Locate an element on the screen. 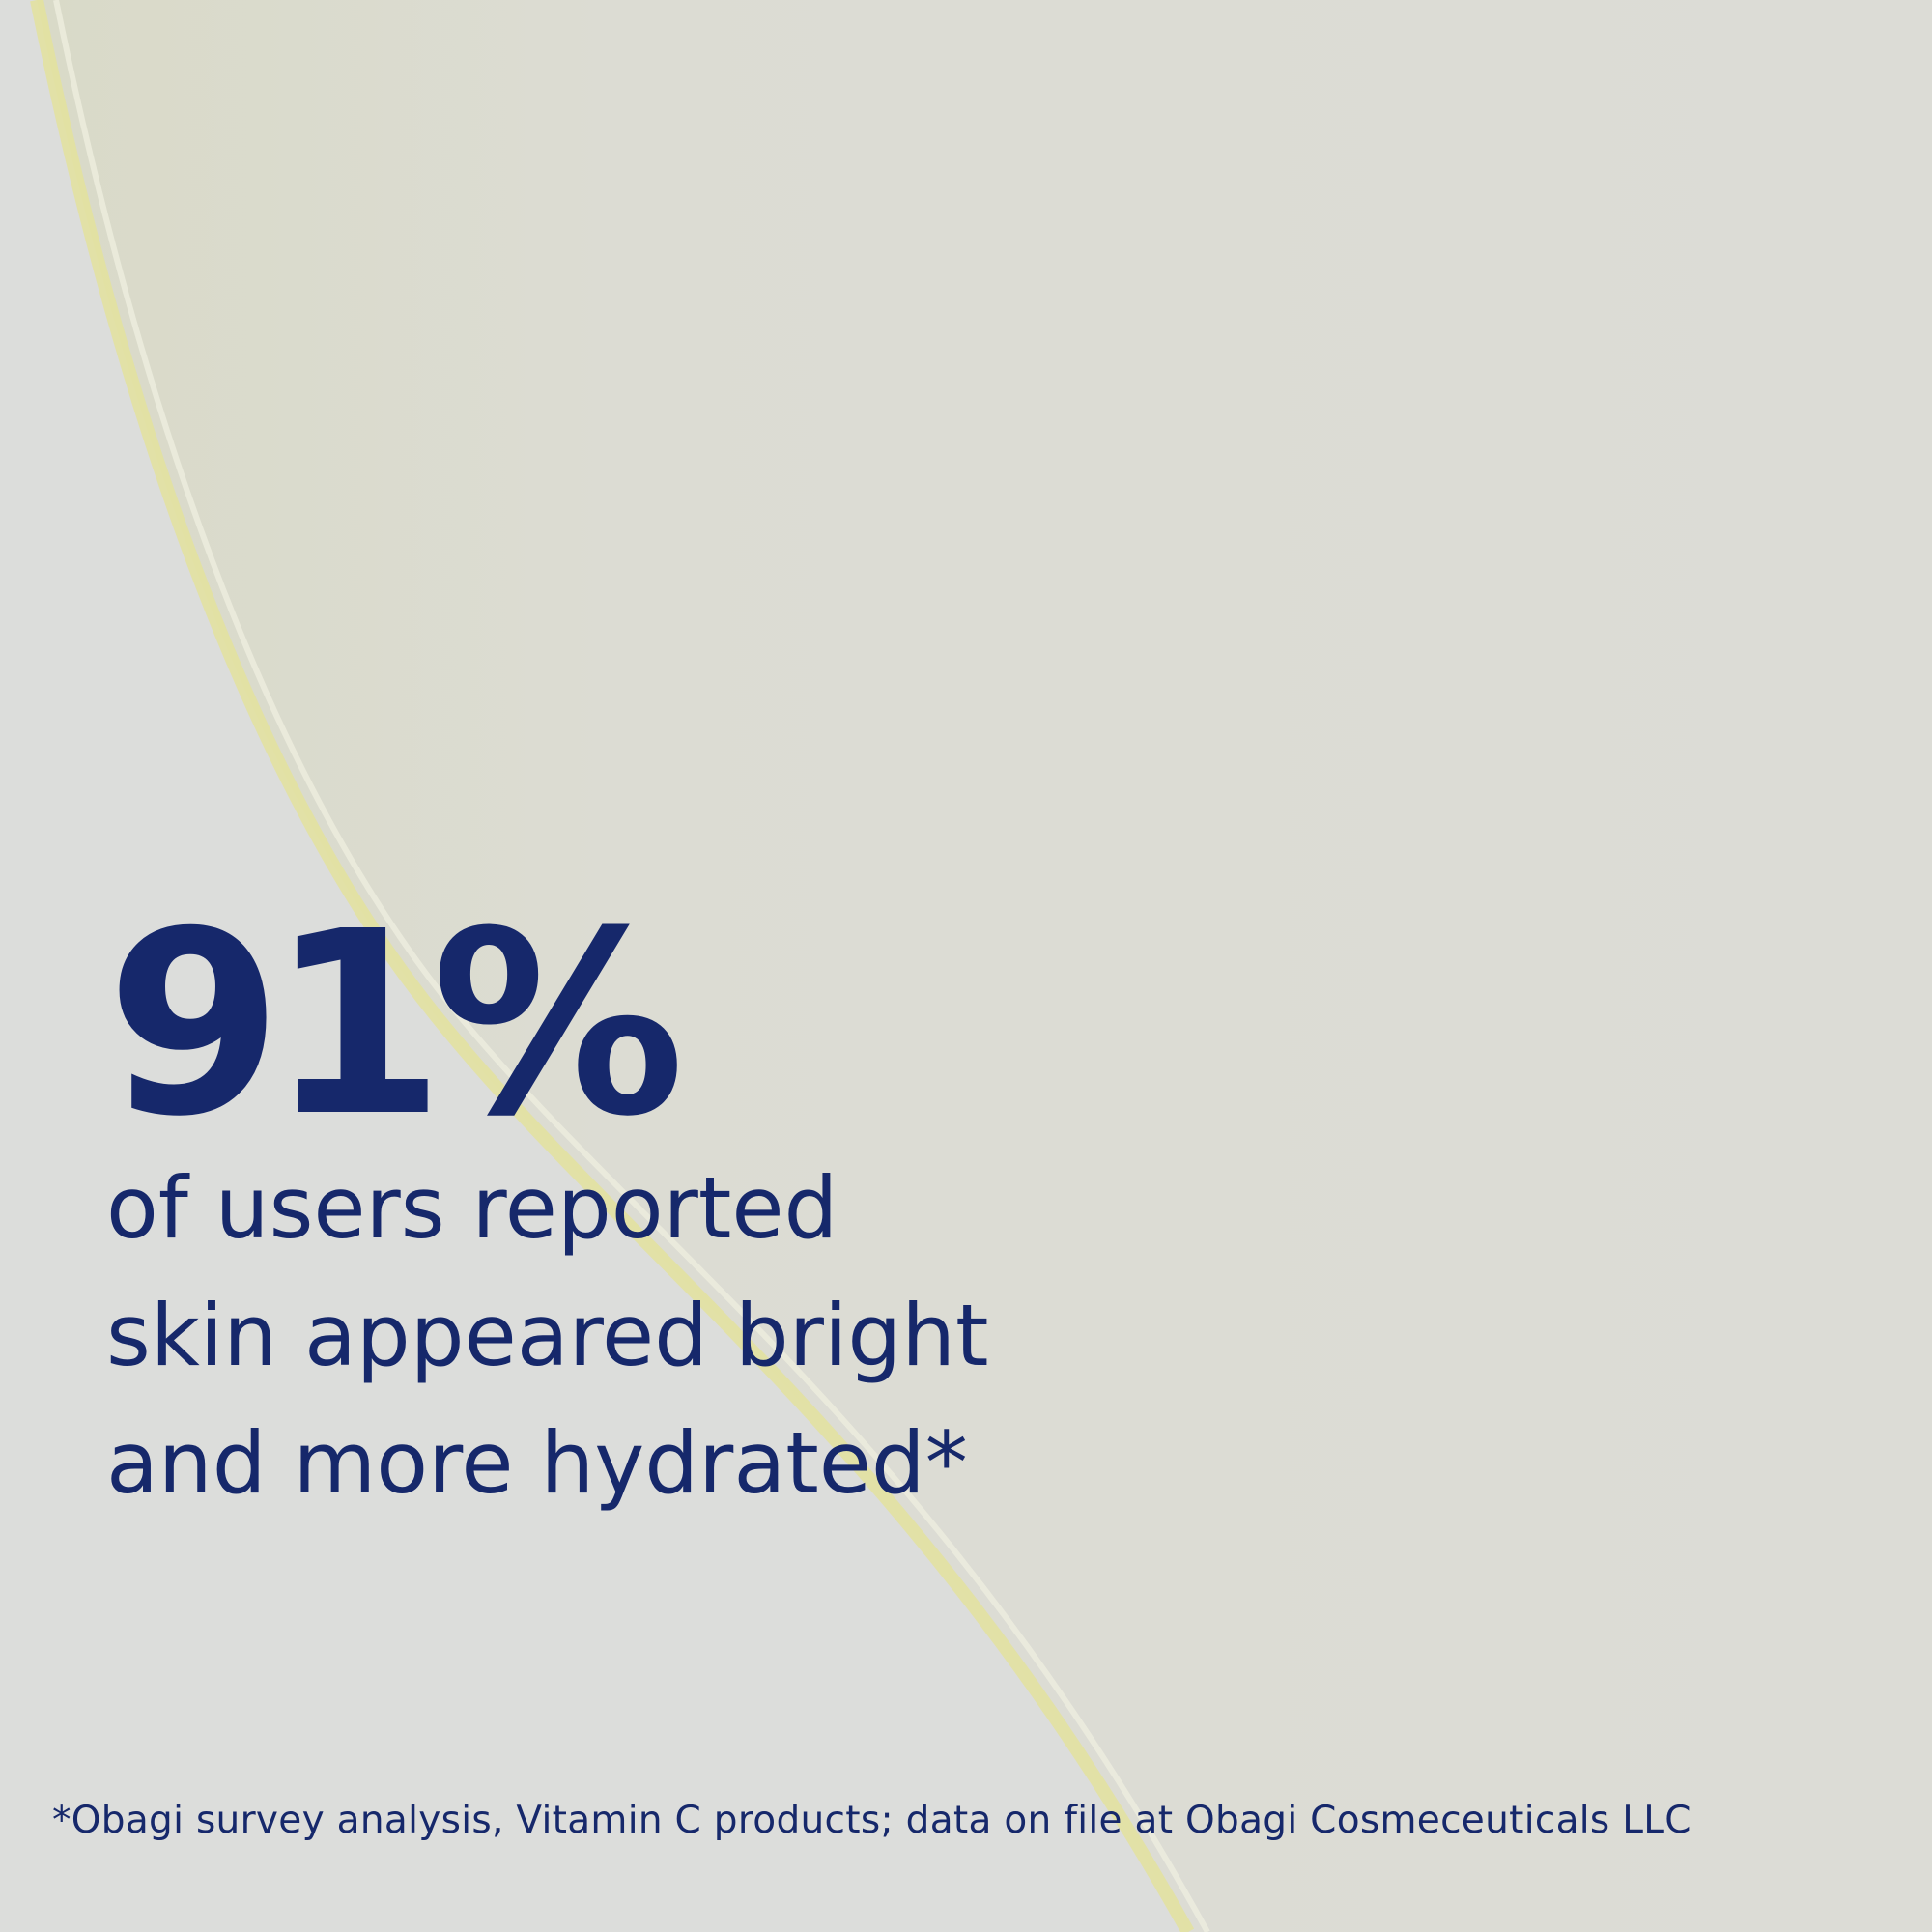 The width and height of the screenshot is (1932, 1932). description-line: skin appeared bright is located at coordinates (547, 1335).